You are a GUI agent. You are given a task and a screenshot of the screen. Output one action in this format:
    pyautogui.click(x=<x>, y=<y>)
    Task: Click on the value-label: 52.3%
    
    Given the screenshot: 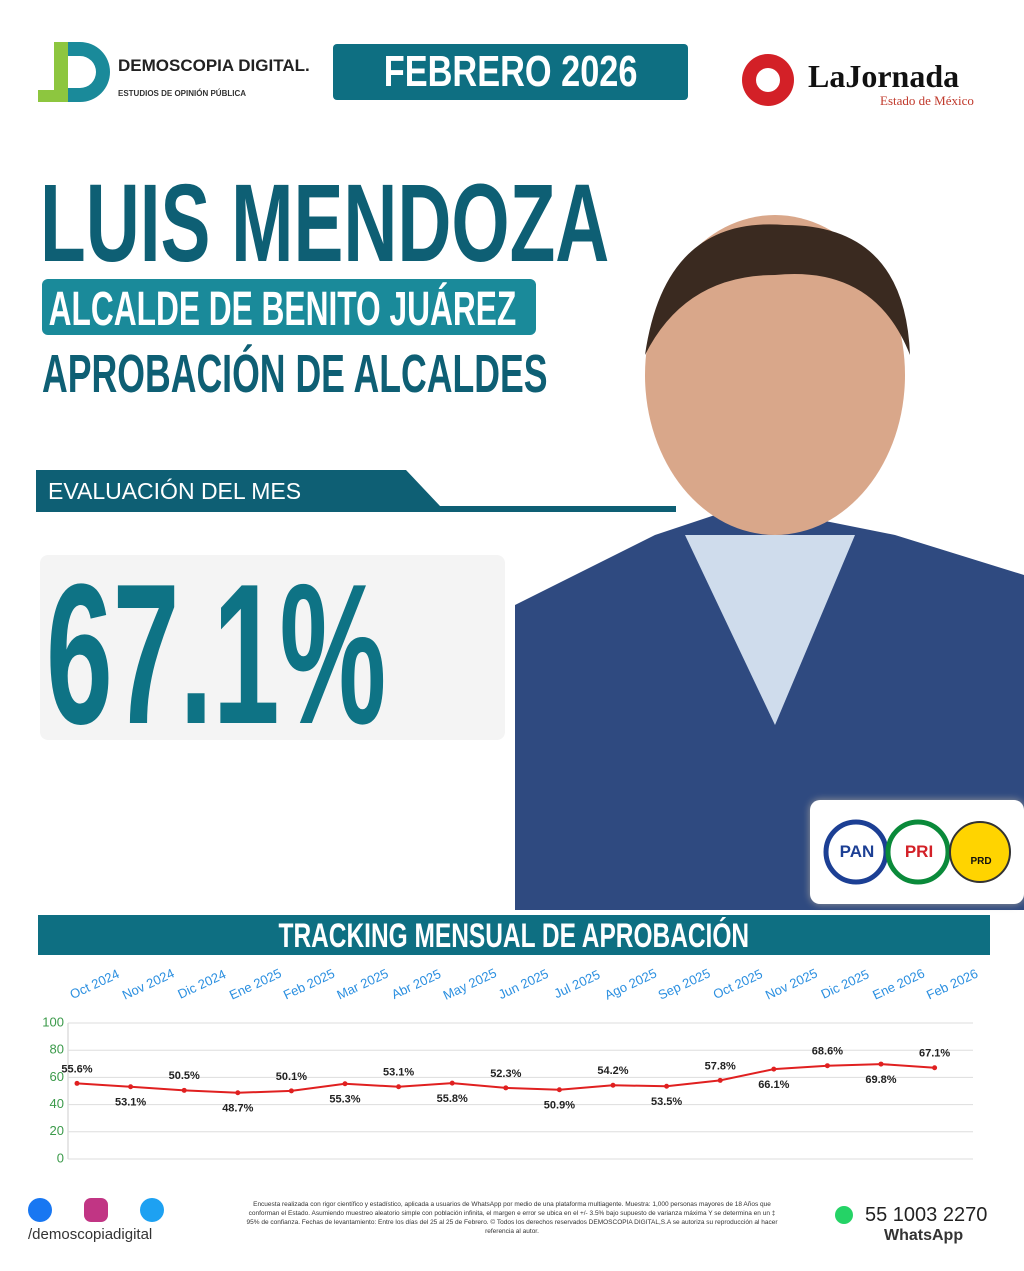 What is the action you would take?
    pyautogui.click(x=505, y=1074)
    